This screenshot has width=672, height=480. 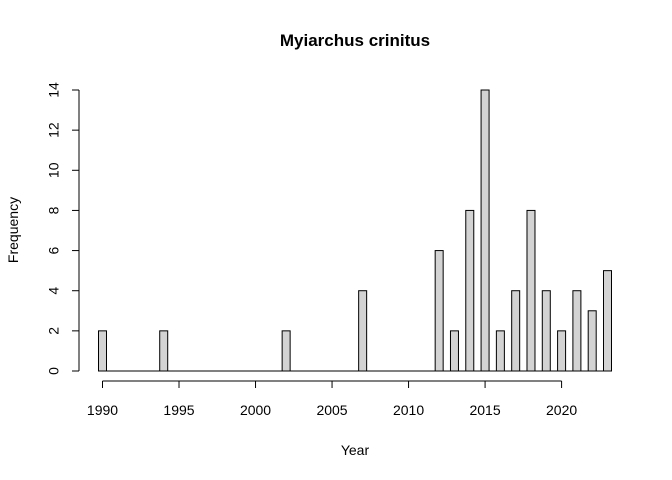 What do you see at coordinates (485, 230) in the screenshot?
I see `bar-2015` at bounding box center [485, 230].